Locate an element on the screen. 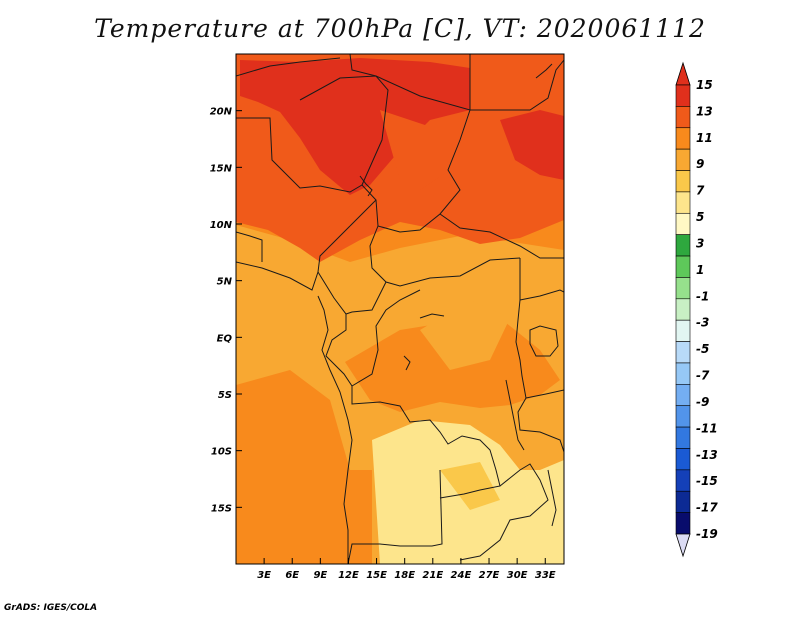 The width and height of the screenshot is (800, 618). border-drc-angola is located at coordinates (426, 442).